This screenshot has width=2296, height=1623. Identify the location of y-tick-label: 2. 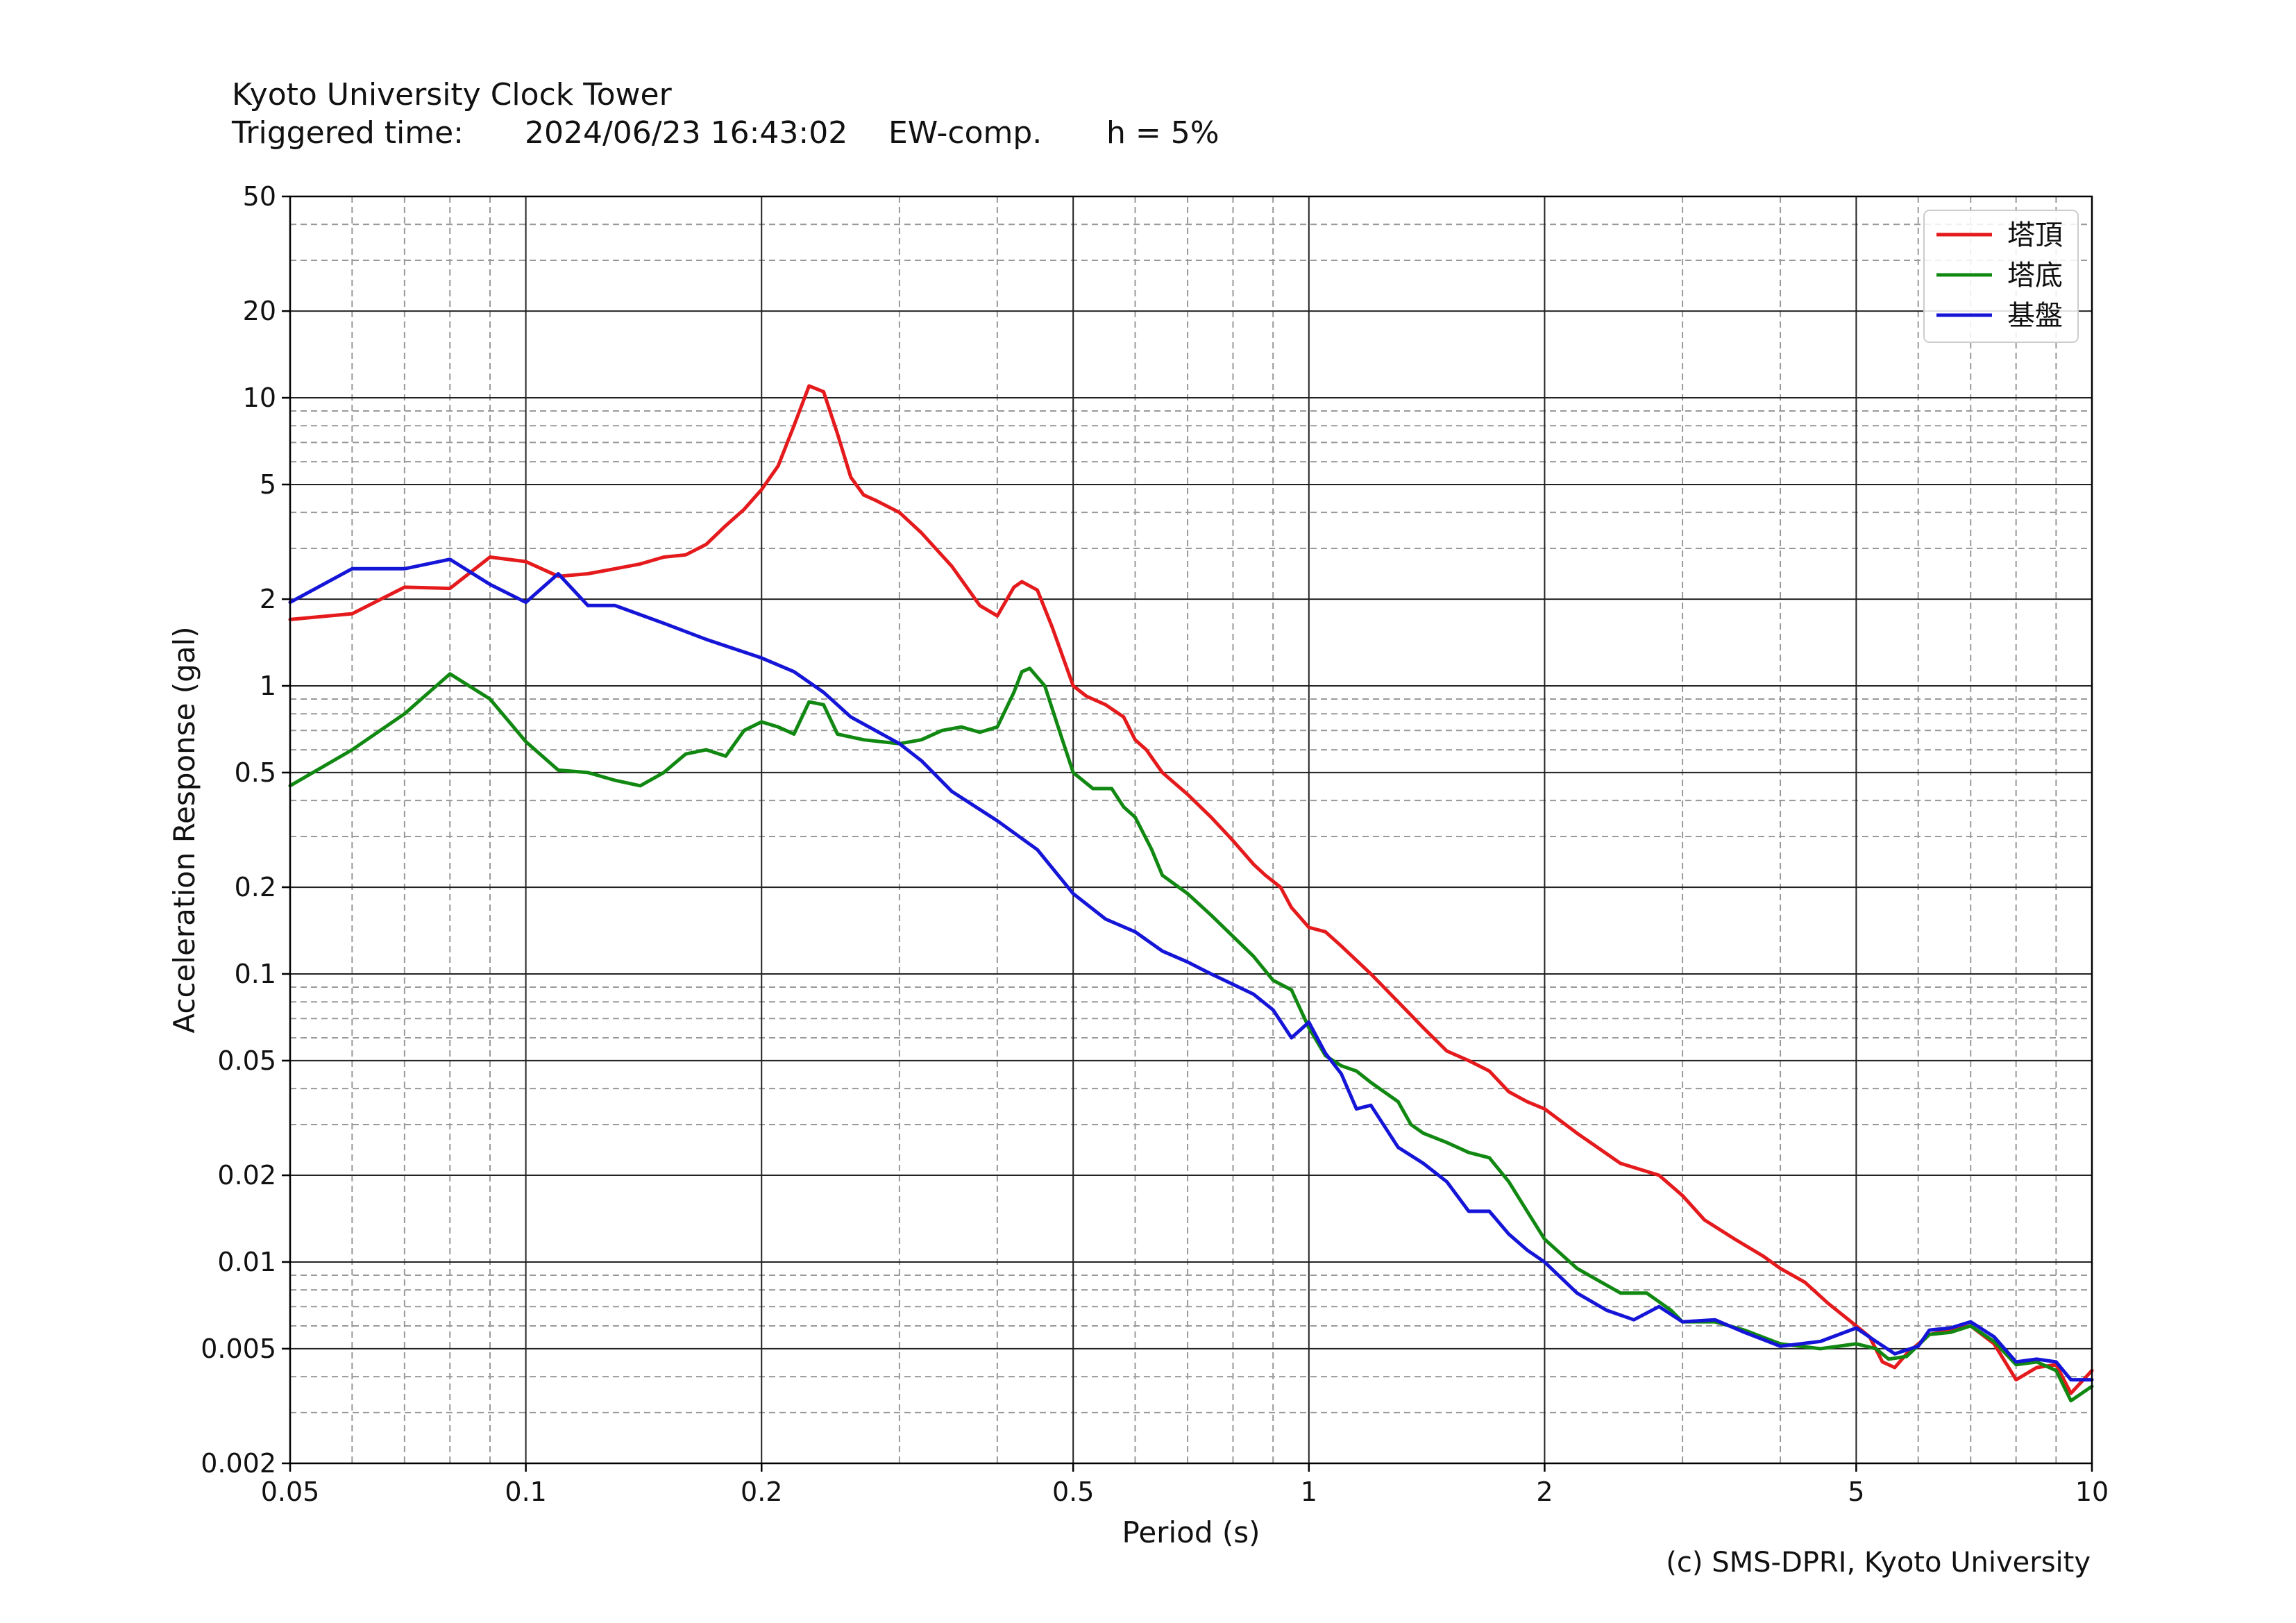
(268, 599).